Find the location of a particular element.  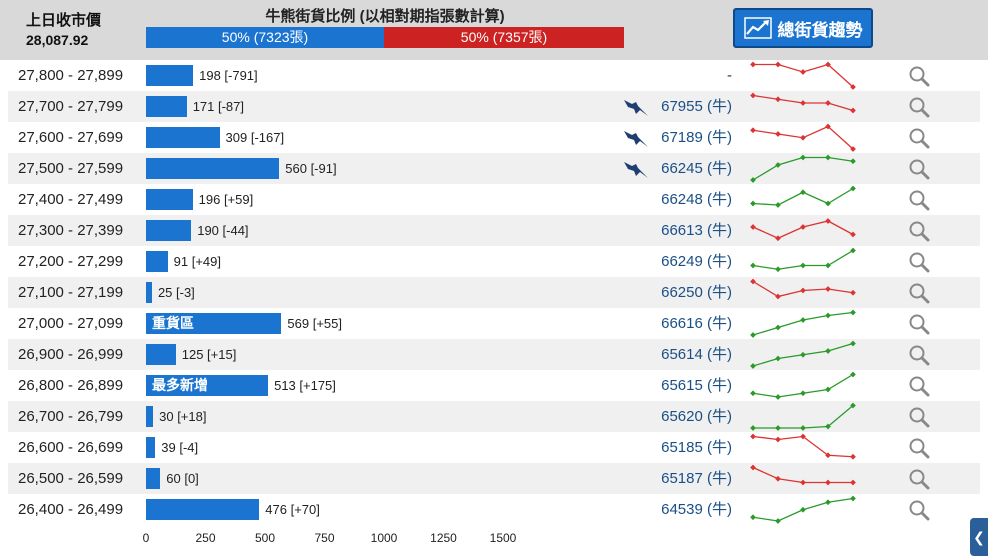

cbbc-code: 66245 (牛) is located at coordinates (696, 168).